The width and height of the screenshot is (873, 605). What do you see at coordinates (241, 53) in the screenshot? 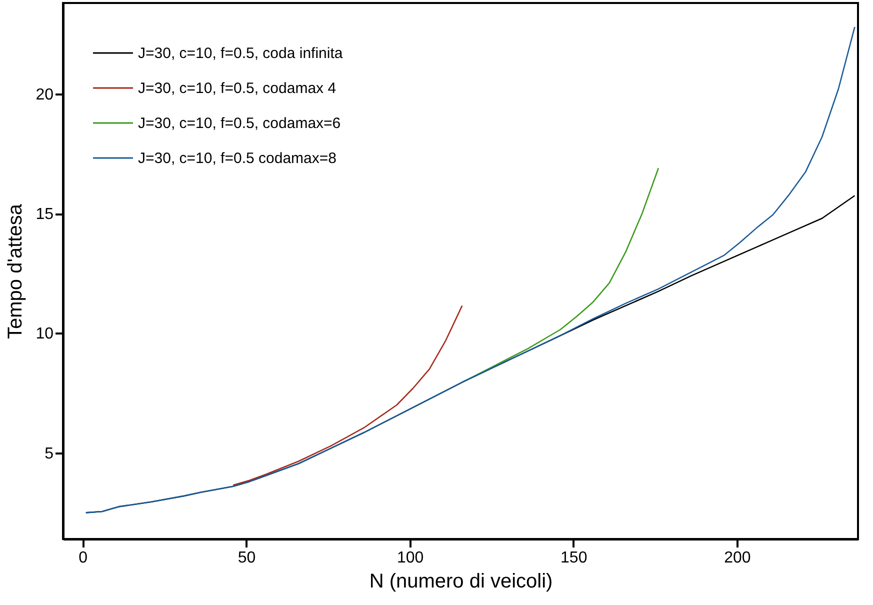
I see `legend-label: J=30, c=10, f=0.5, coda infinita` at bounding box center [241, 53].